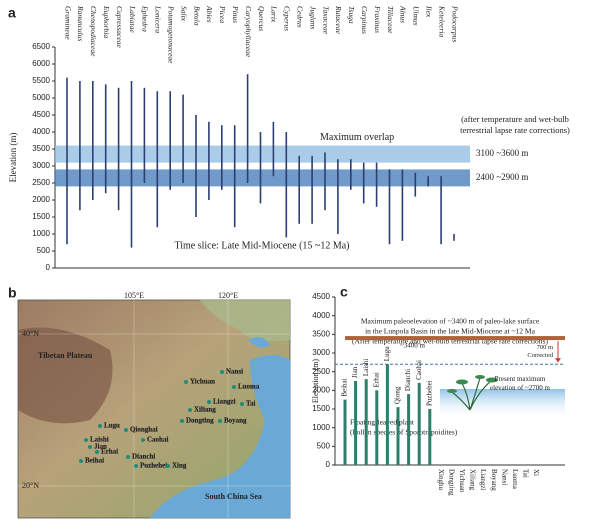 The width and height of the screenshot is (600, 531). I want to click on x-tick-label: Boyang, so click(494, 480).